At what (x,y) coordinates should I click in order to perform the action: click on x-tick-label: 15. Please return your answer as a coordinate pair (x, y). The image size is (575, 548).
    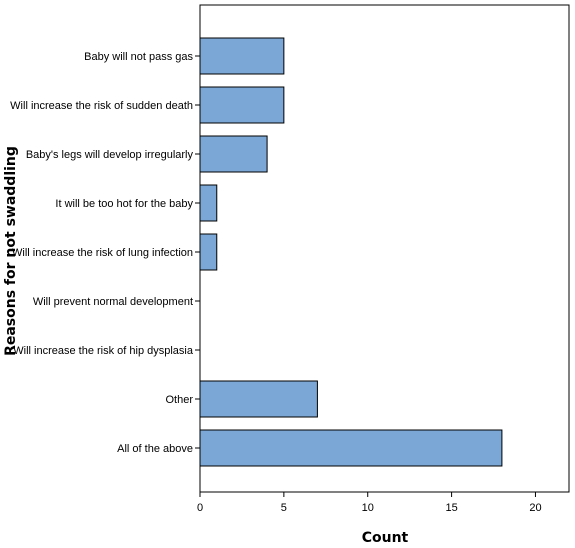
    Looking at the image, I should click on (451, 508).